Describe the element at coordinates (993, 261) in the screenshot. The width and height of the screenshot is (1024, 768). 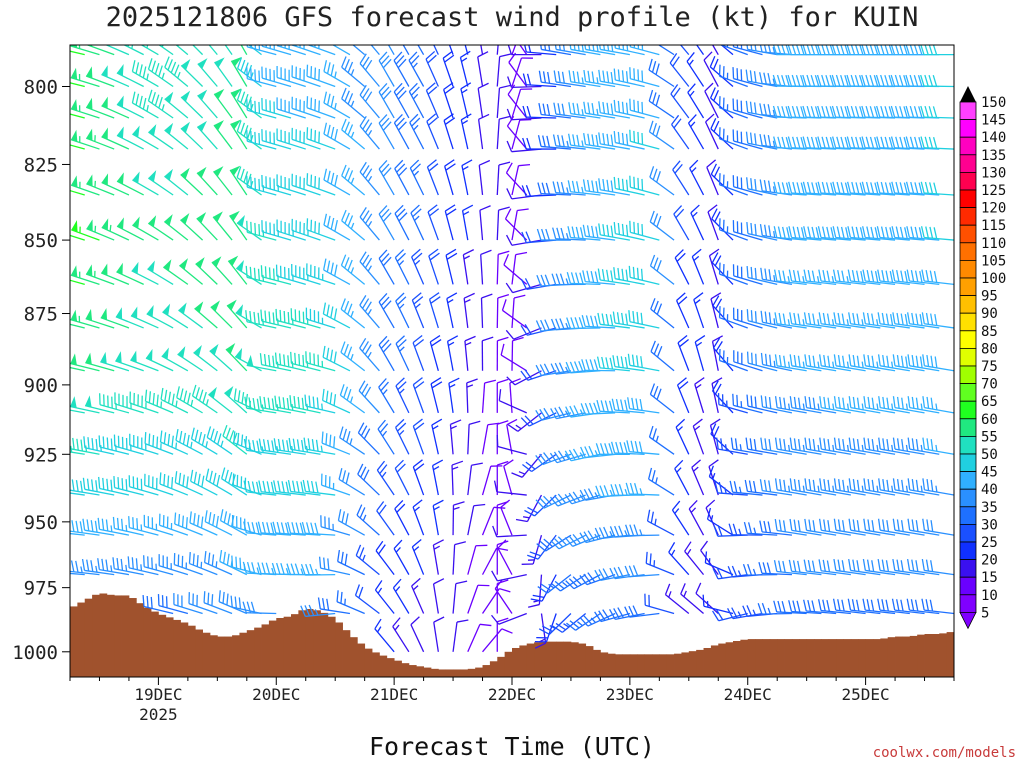
I see `colorbar-label: 105` at that location.